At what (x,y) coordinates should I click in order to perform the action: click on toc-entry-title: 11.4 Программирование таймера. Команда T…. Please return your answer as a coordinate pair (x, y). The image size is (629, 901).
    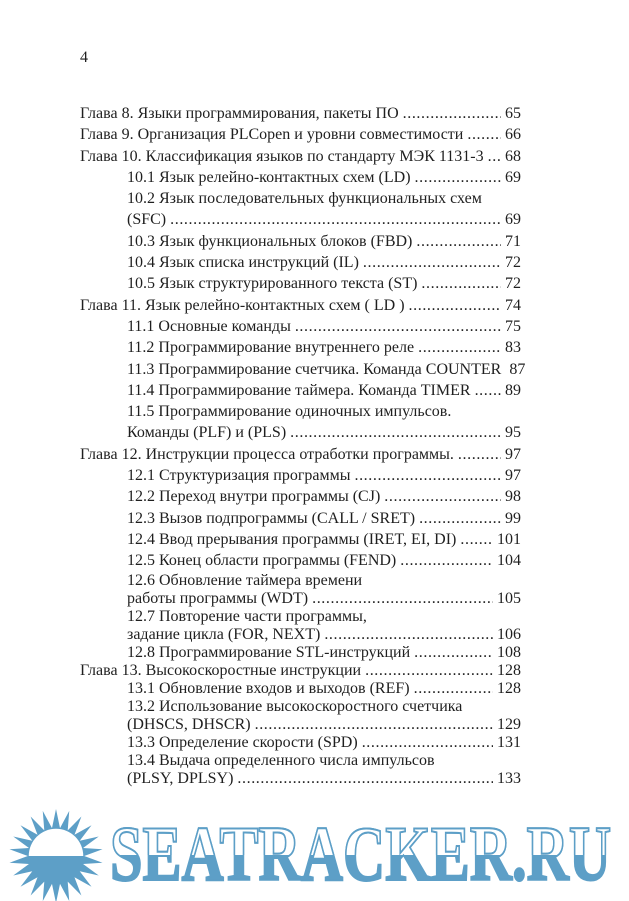
    Looking at the image, I should click on (299, 390).